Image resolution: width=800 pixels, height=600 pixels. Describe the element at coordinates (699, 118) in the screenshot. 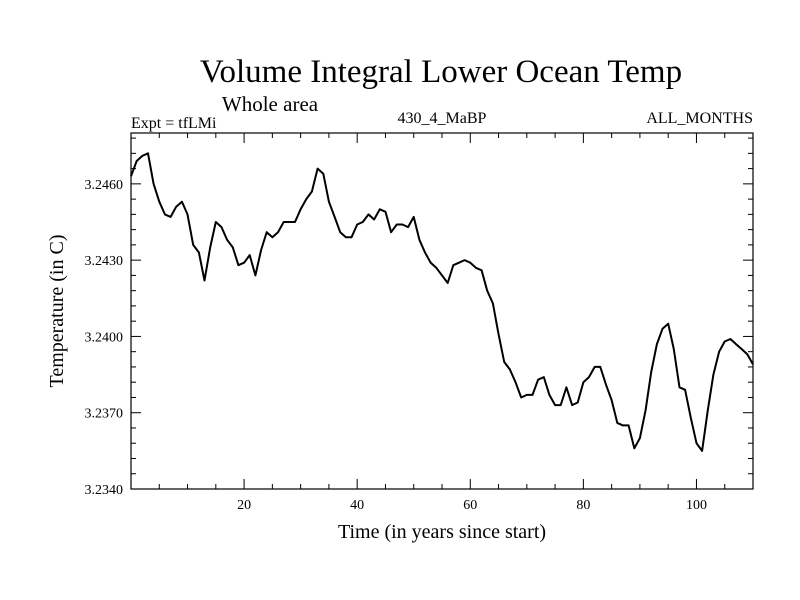

I see `months-label: ALL_MONTHS` at that location.